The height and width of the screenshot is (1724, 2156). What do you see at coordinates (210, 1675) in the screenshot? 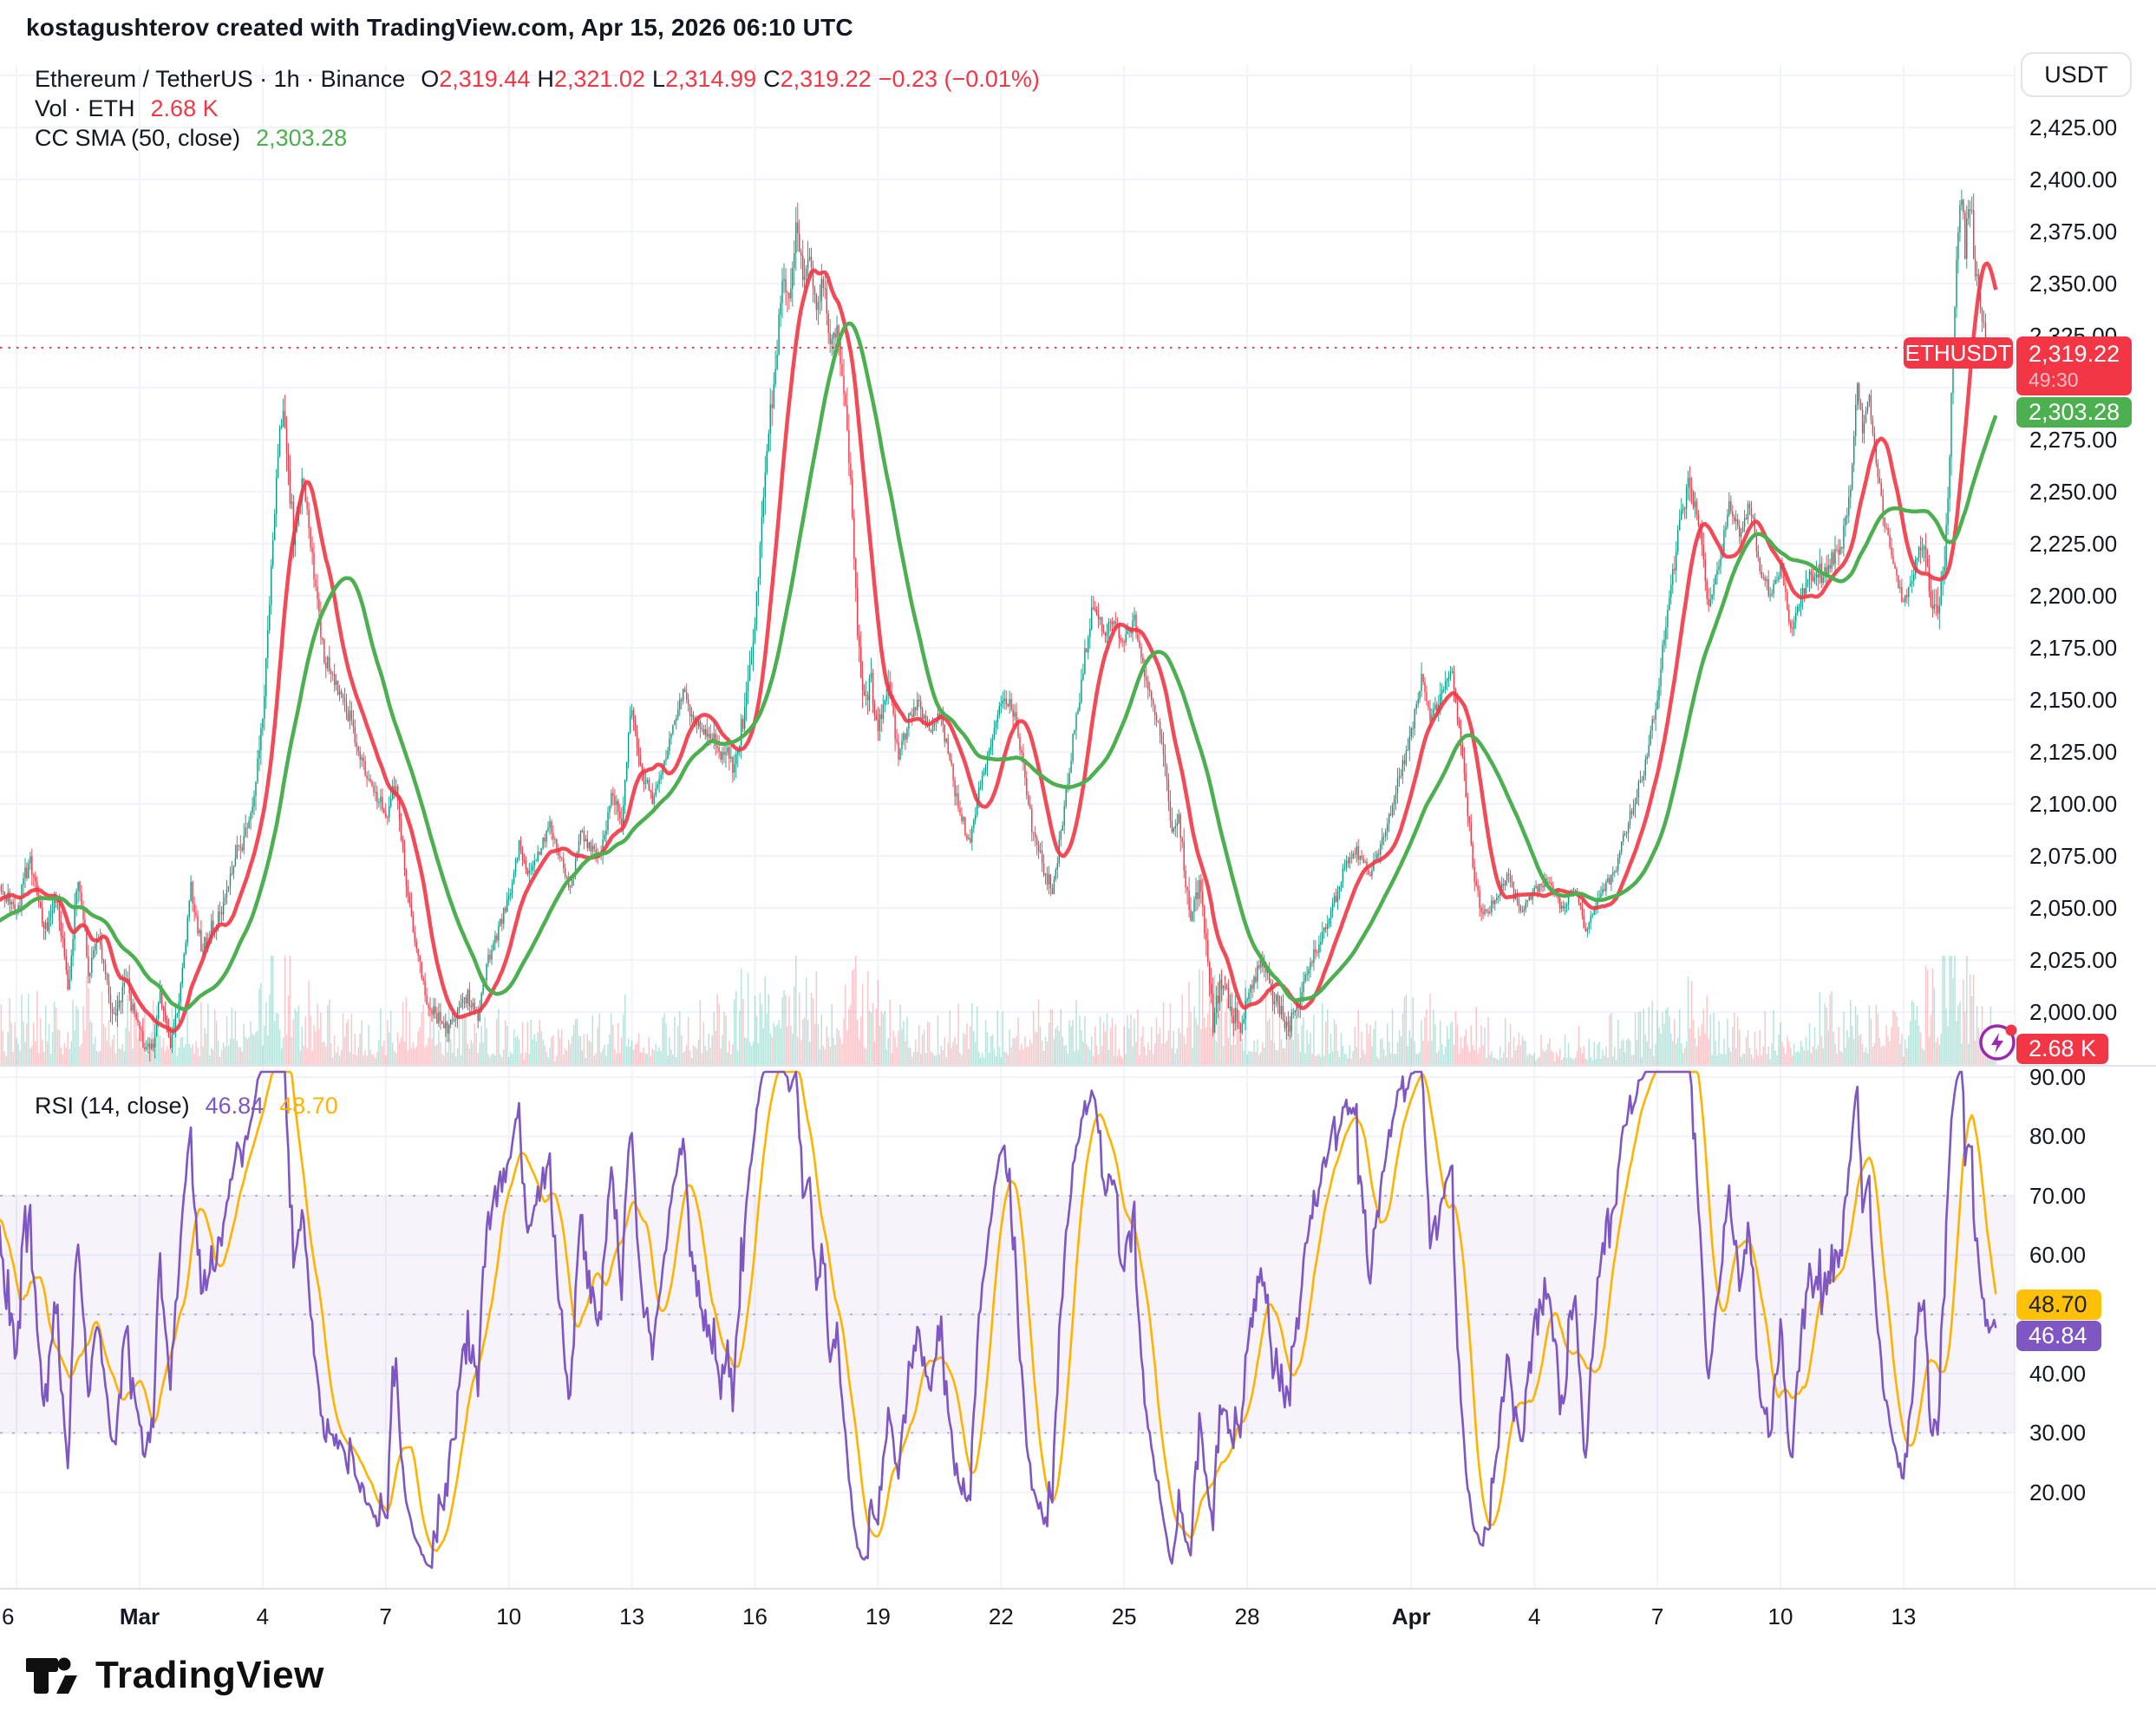
I see `tradingview-logo-text: TradingView` at bounding box center [210, 1675].